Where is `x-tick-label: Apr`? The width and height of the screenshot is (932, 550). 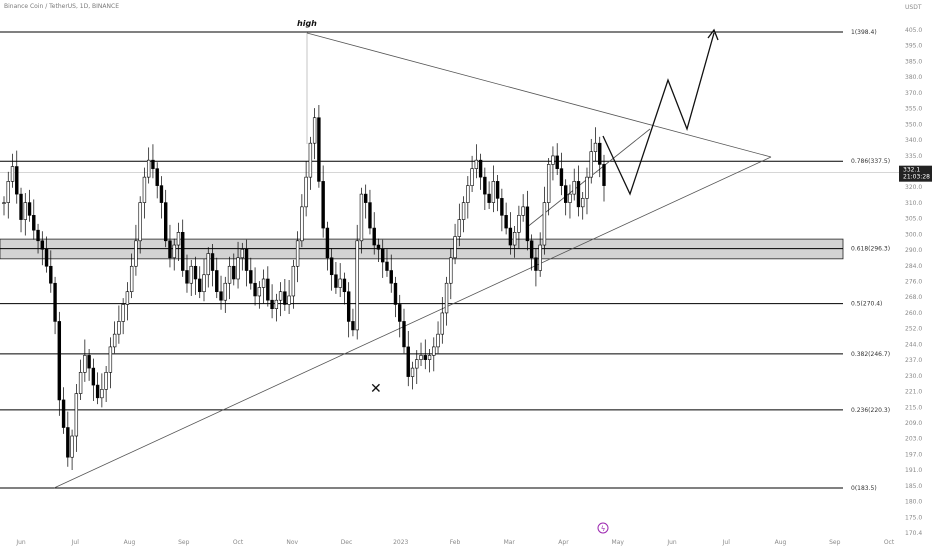 x-tick-label: Apr is located at coordinates (563, 542).